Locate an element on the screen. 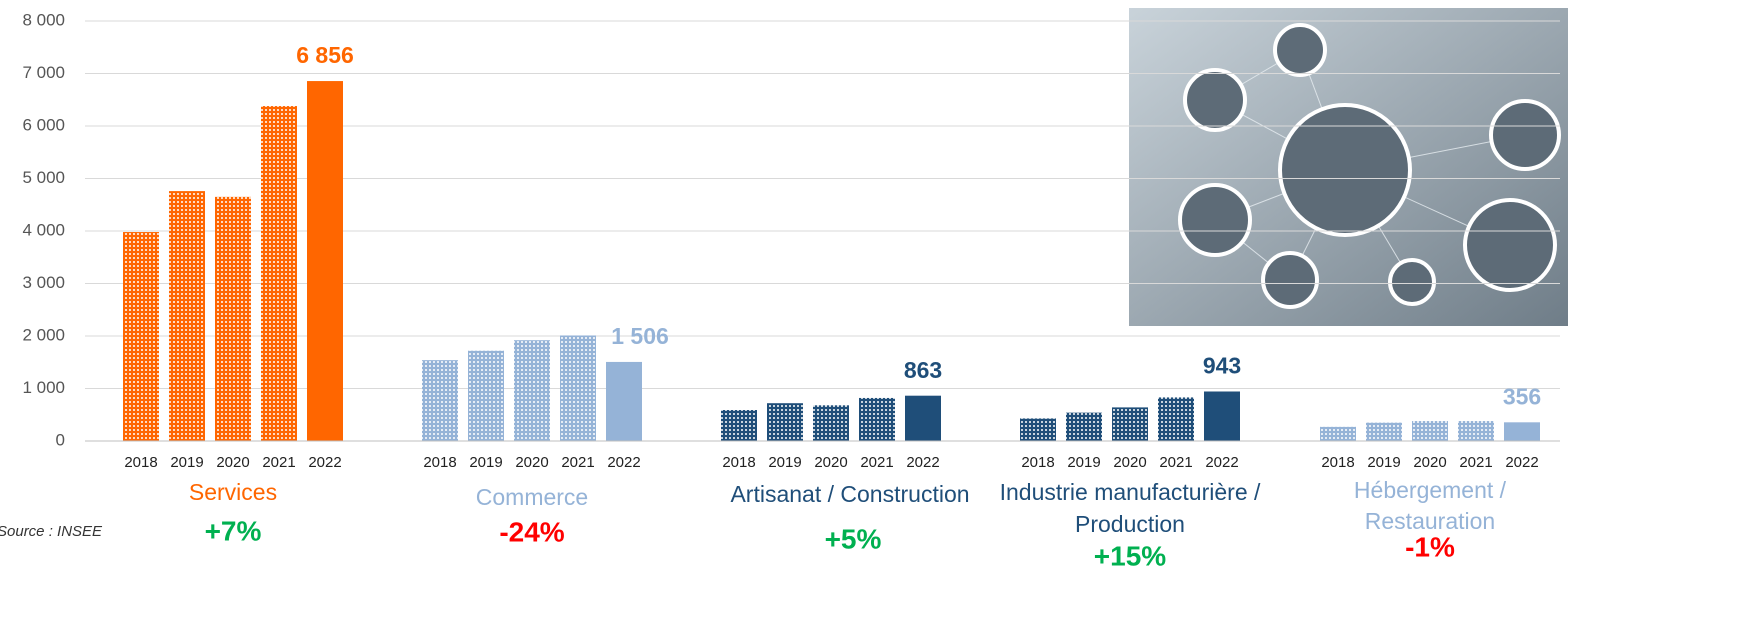 Image resolution: width=1760 pixels, height=641 pixels. value-label: 943 is located at coordinates (1222, 366).